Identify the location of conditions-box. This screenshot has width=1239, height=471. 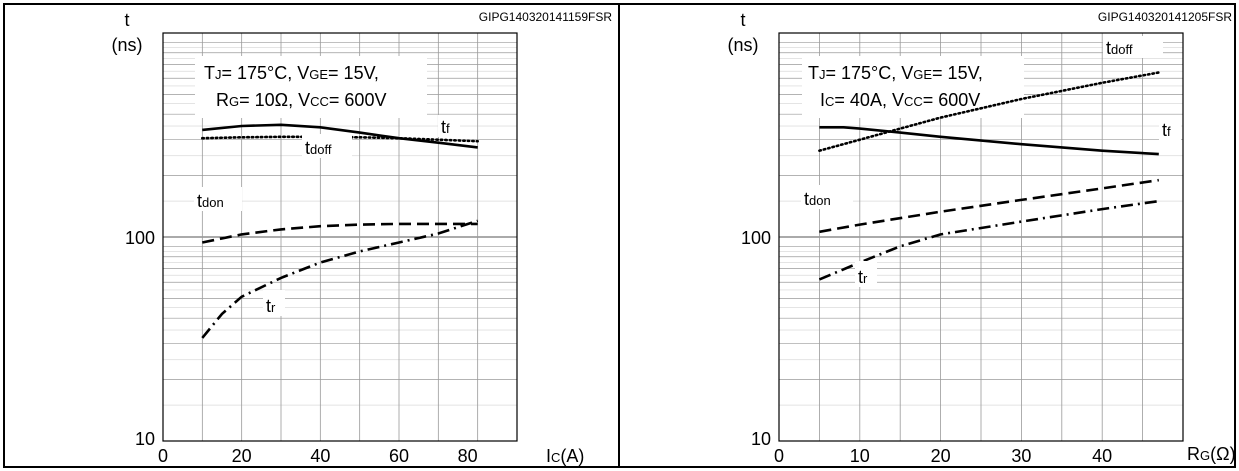
(311, 87).